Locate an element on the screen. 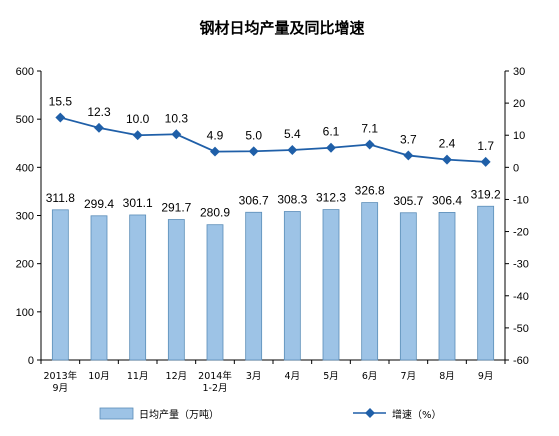 The image size is (559, 436). x-tick-label: 5月 is located at coordinates (331, 376).